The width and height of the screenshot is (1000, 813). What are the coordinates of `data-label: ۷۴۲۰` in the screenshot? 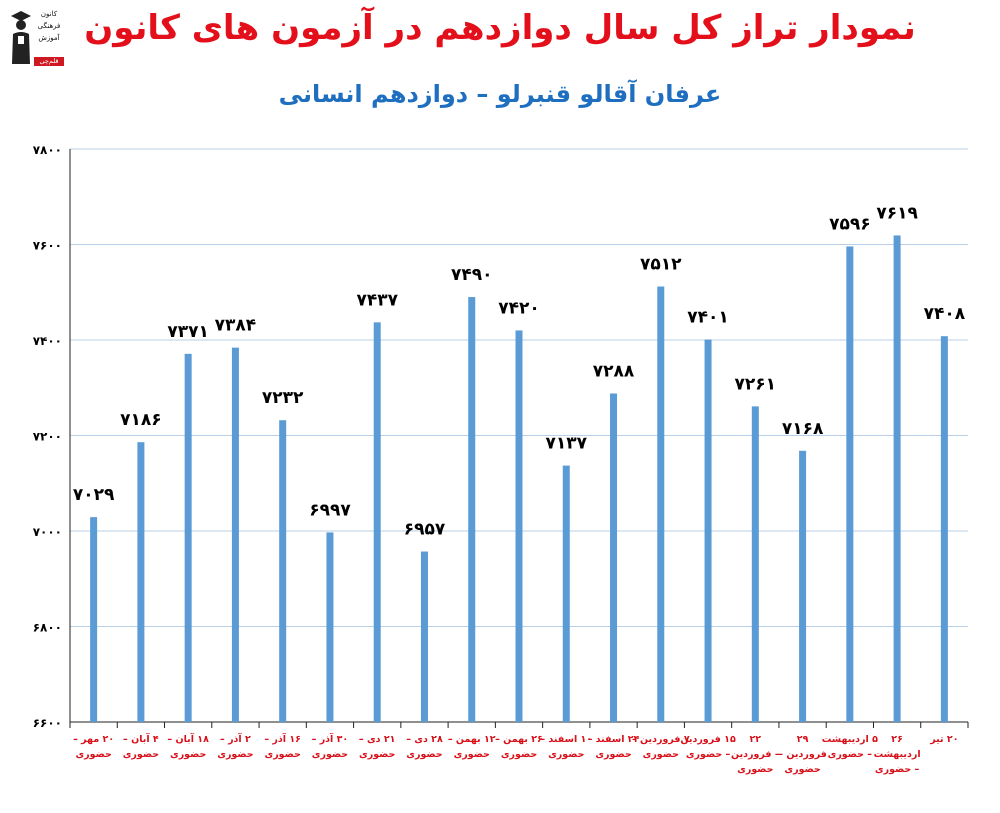 It's located at (519, 308).